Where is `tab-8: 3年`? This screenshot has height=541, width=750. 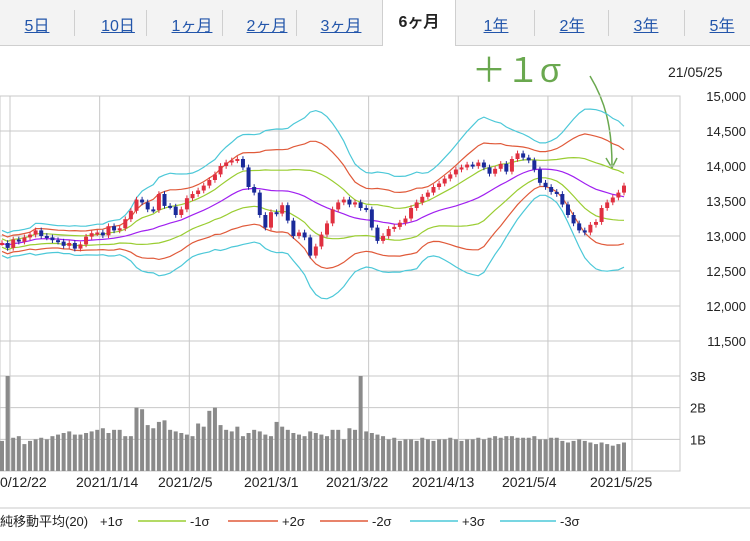 tab-8: 3年 is located at coordinates (646, 26).